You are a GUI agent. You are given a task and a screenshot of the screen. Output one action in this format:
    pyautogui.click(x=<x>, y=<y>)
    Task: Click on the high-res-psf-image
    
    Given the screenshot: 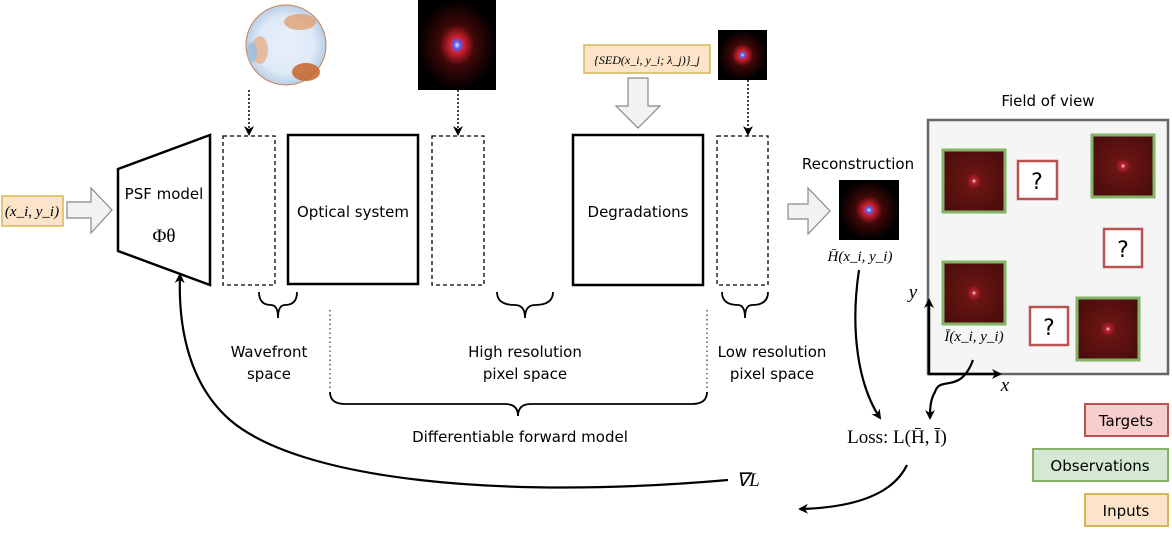 What is the action you would take?
    pyautogui.click(x=457, y=45)
    